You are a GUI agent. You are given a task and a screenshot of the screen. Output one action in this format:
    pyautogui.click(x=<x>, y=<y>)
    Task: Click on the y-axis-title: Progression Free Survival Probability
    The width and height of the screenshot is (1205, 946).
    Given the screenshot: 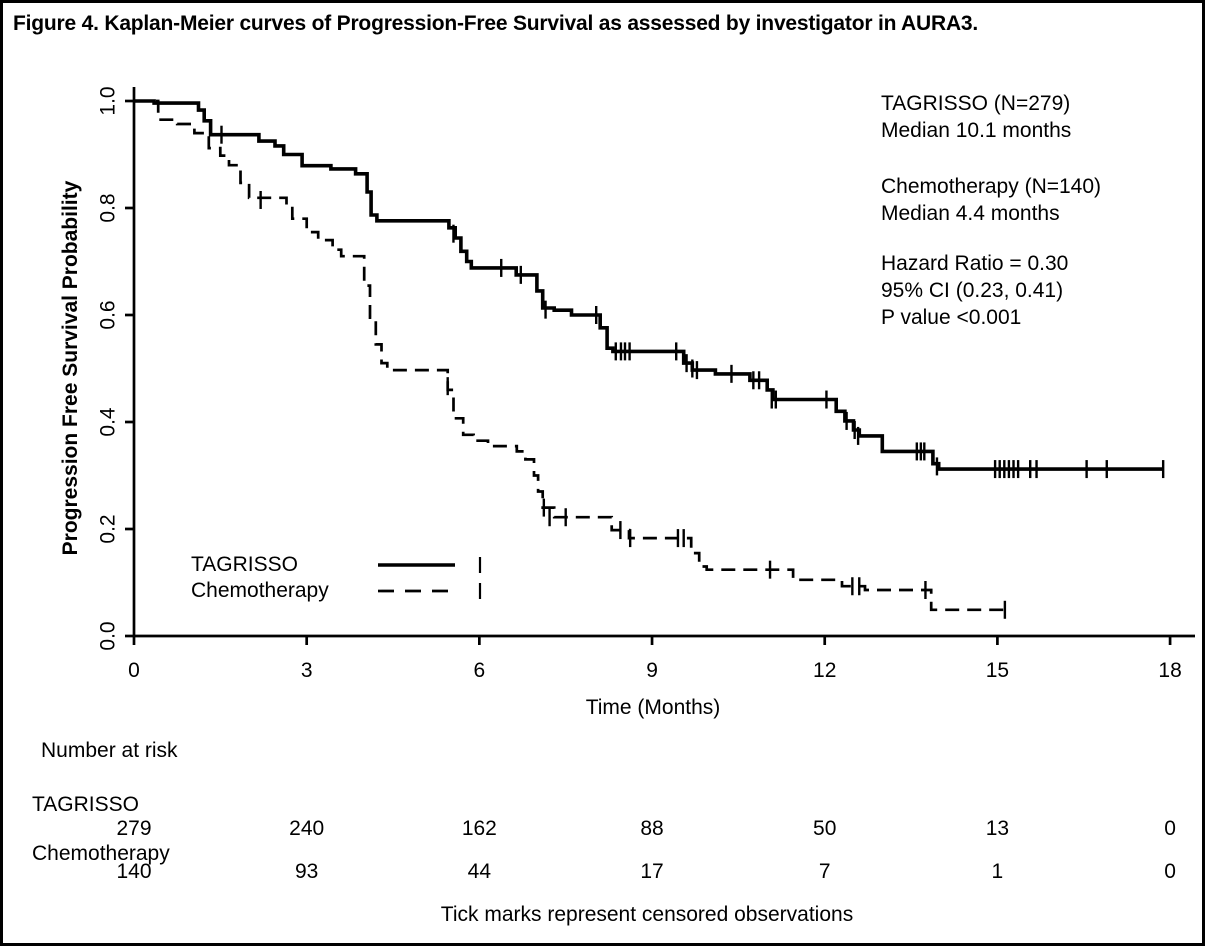 What is the action you would take?
    pyautogui.click(x=70, y=368)
    